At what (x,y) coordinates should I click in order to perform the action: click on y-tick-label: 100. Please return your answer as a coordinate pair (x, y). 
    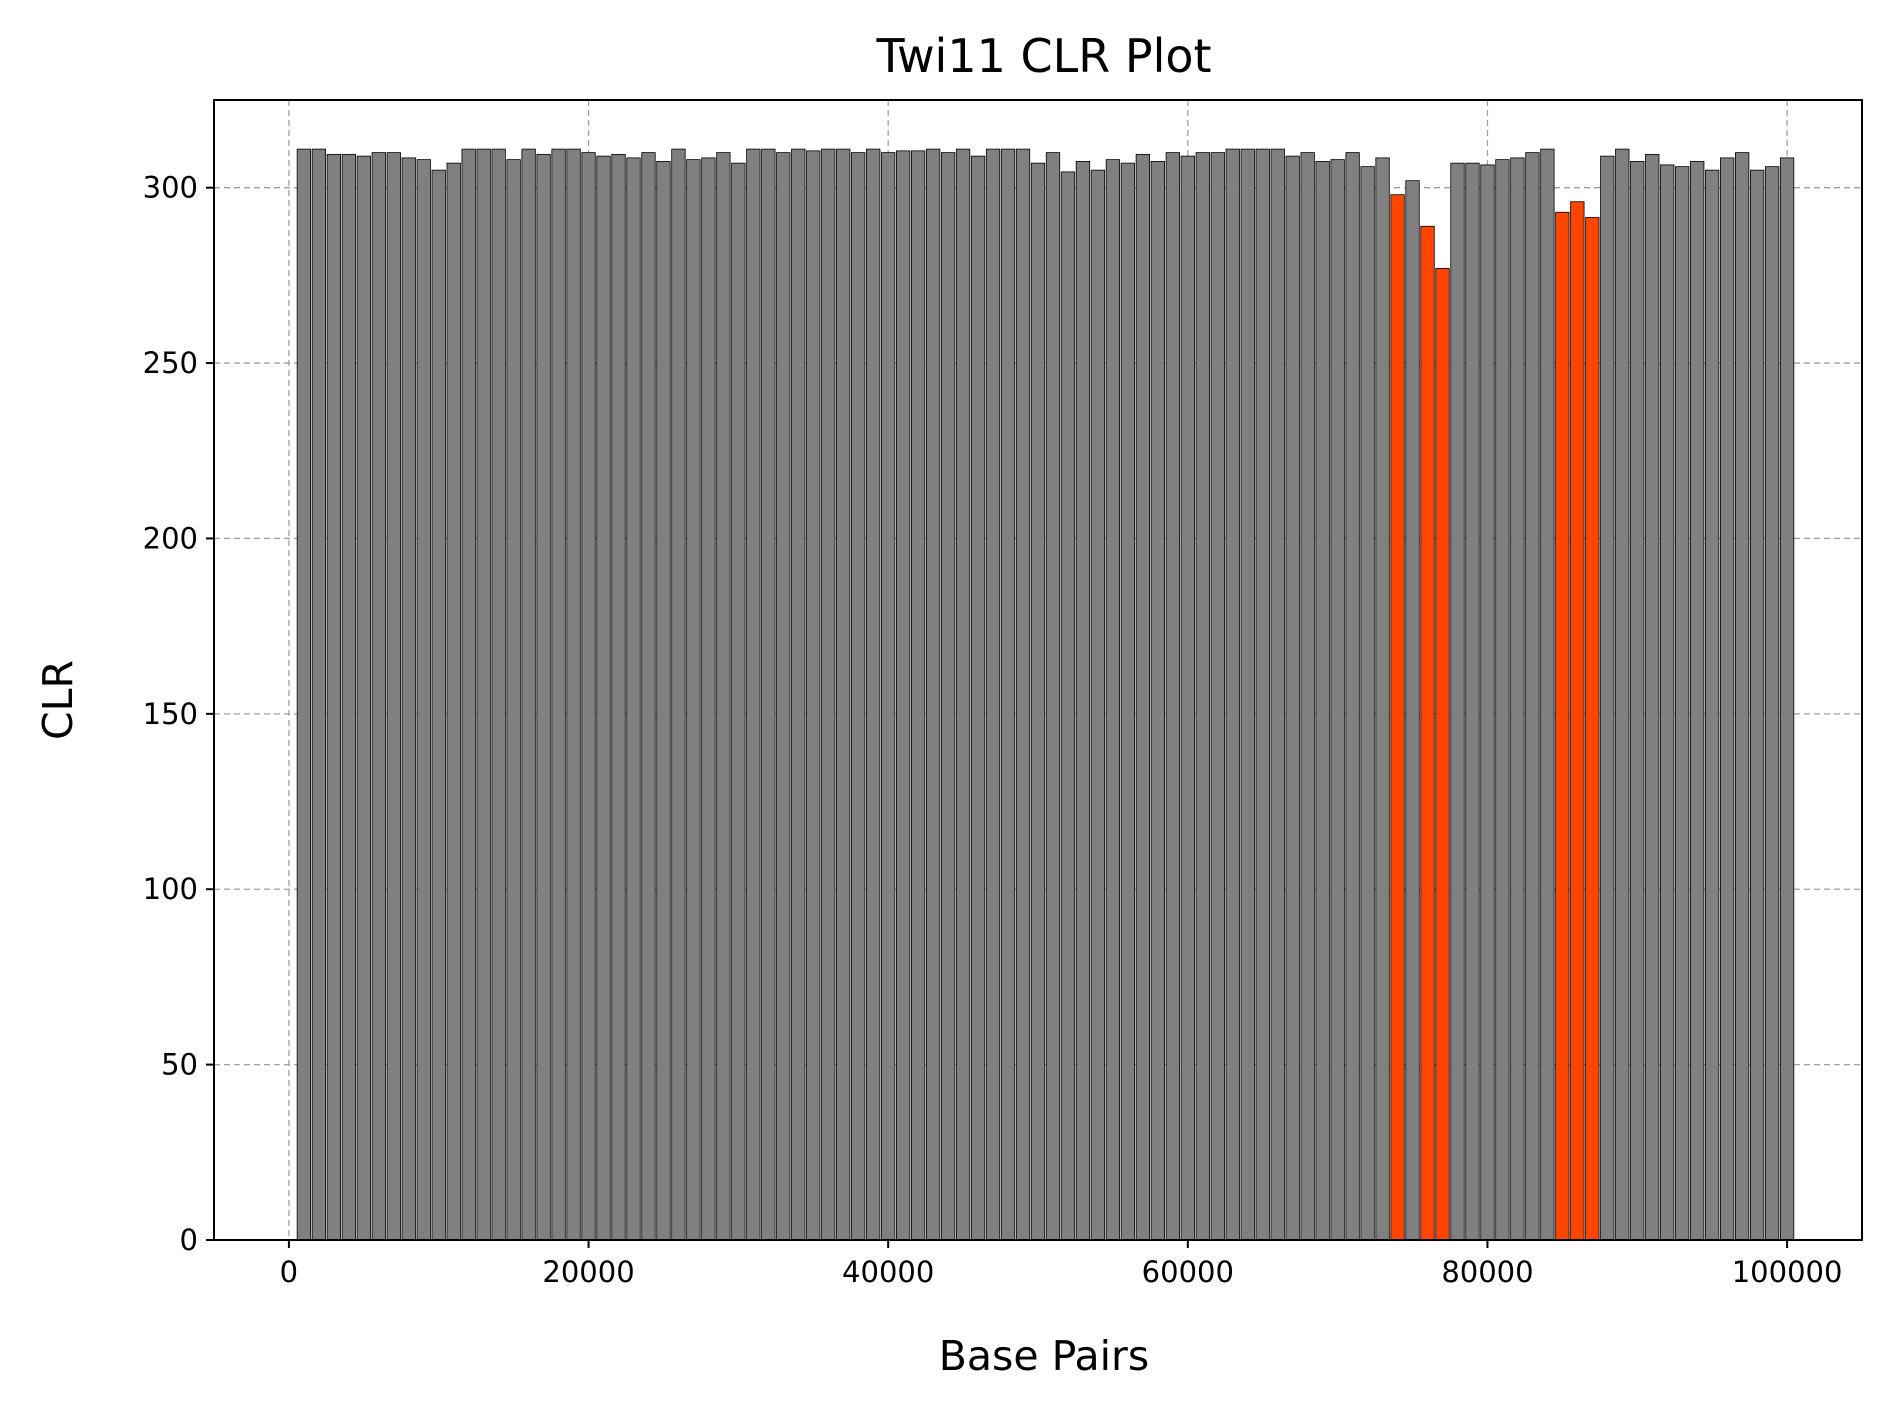
    Looking at the image, I should click on (170, 889).